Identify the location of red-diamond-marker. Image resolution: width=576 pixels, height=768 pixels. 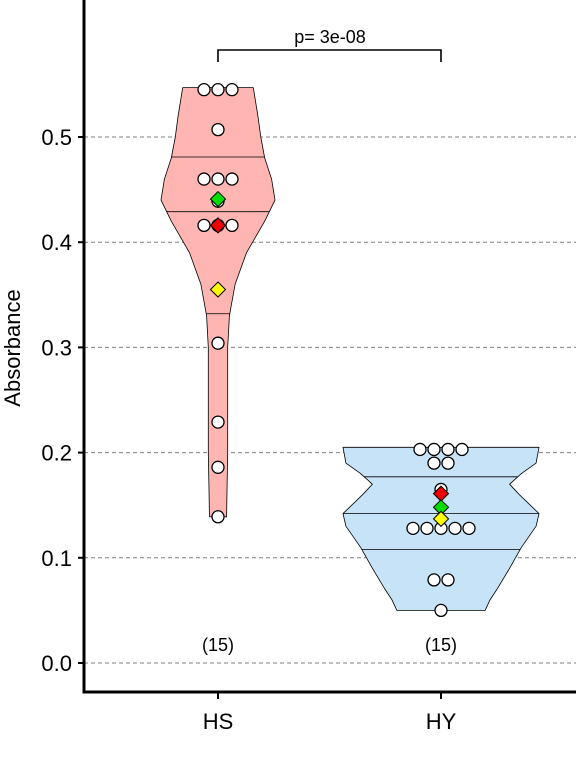
(218, 225).